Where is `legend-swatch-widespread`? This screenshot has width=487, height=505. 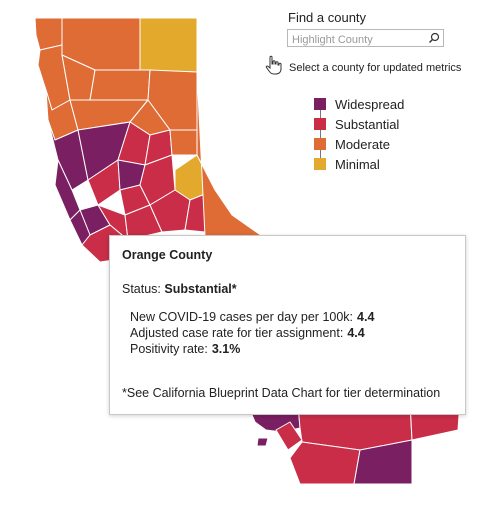 legend-swatch-widespread is located at coordinates (320, 104).